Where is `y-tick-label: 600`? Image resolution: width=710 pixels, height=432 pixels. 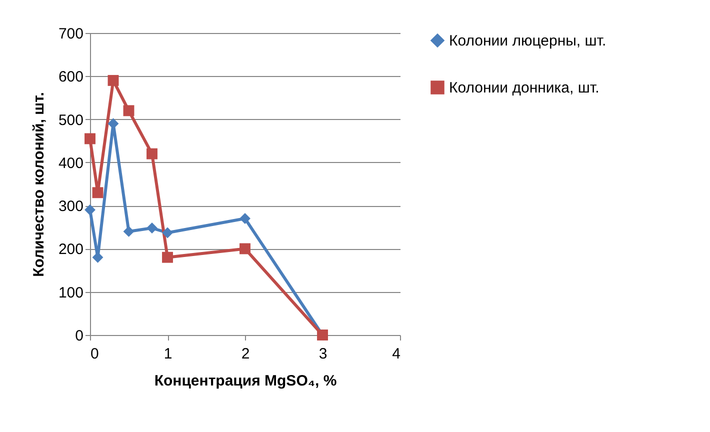 y-tick-label: 600 is located at coordinates (71, 77).